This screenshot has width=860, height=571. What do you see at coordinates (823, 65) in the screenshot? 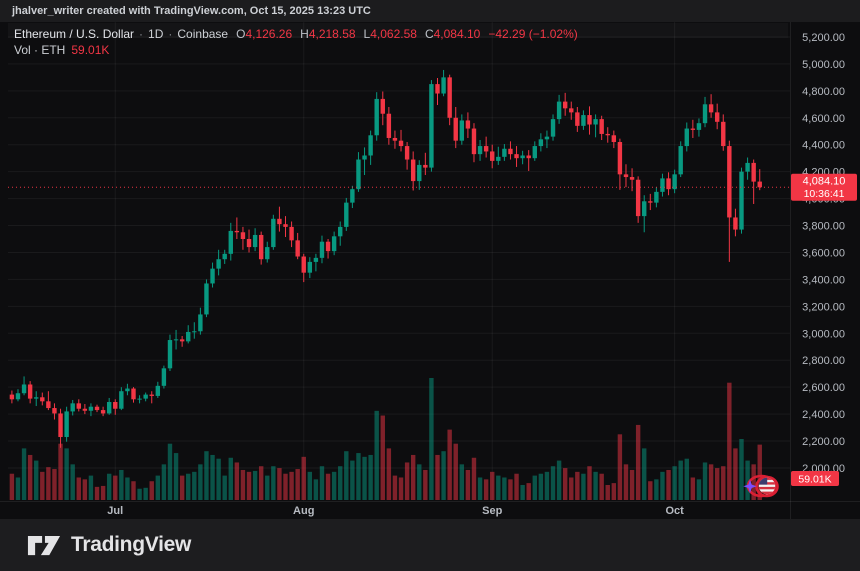
I see `svg-text: 5,000.00` at bounding box center [823, 65].